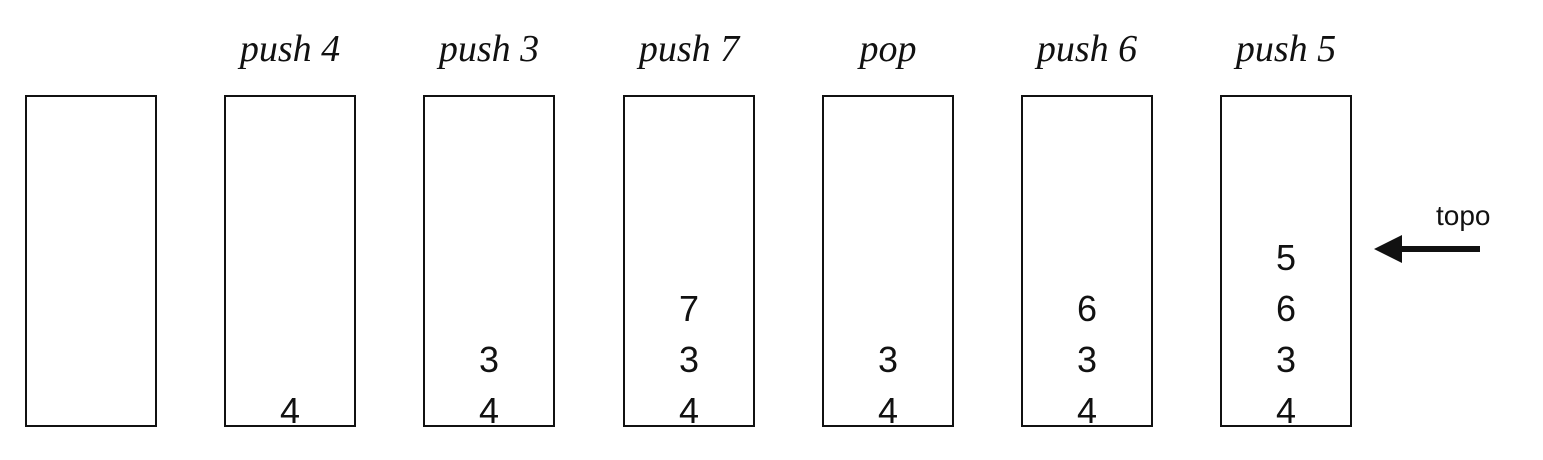 The image size is (1543, 460). I want to click on arrow-left-icon, so click(1427, 249).